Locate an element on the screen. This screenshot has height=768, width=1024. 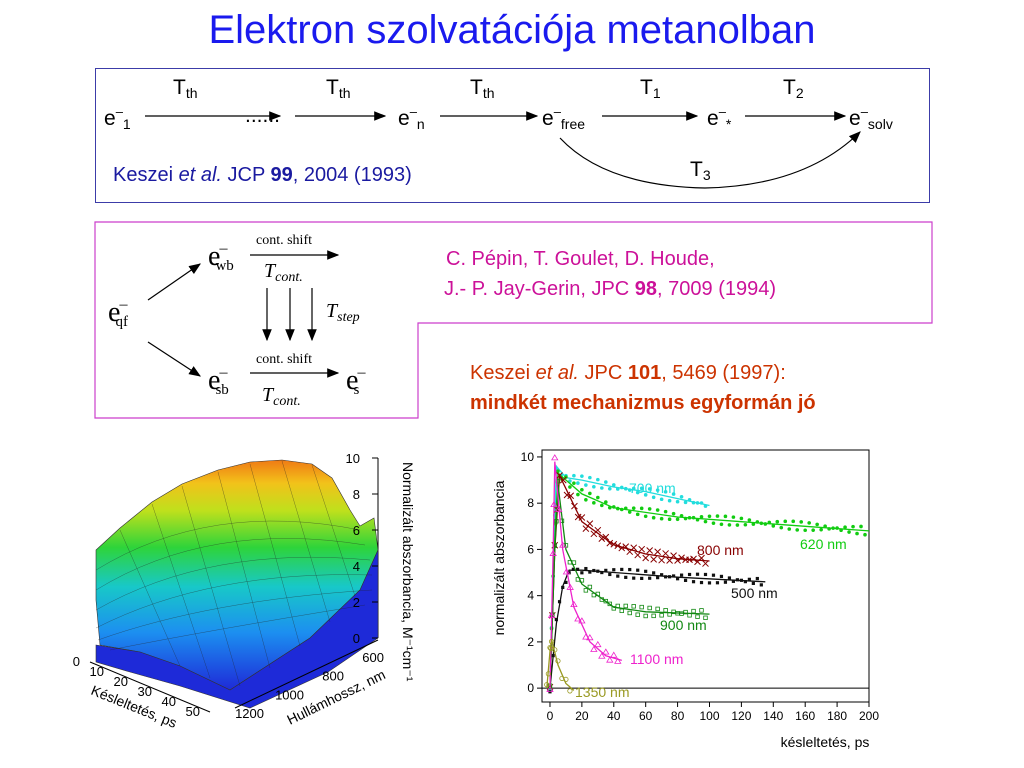
arrow-qf-wb is located at coordinates (174, 282).